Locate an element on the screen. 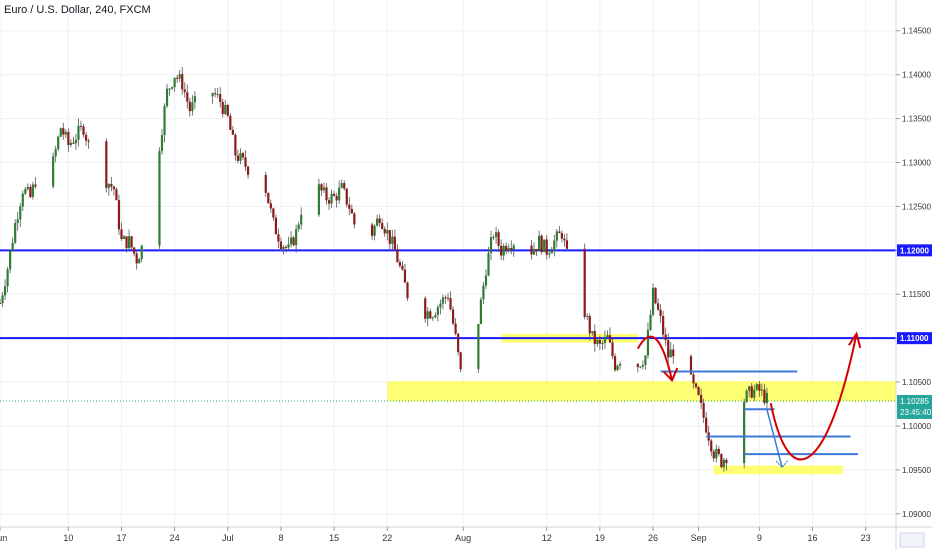 This screenshot has width=932, height=555. time-tick-label: 19 is located at coordinates (600, 538).